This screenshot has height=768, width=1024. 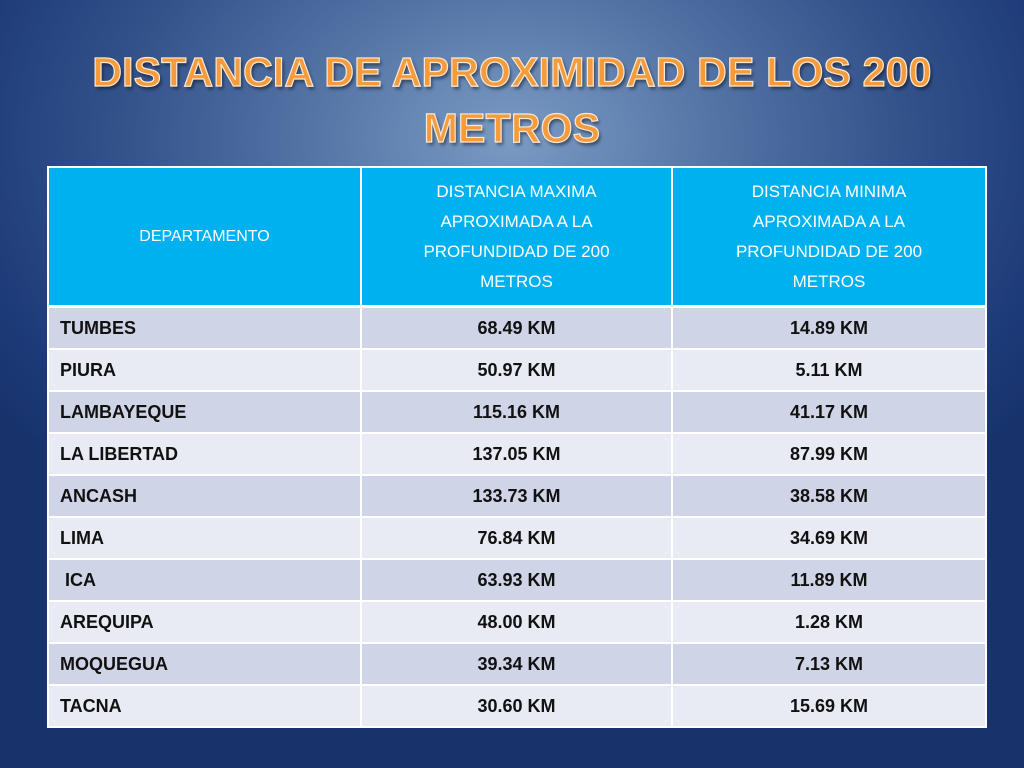 I want to click on cell-distancia-maxima: 133.73 KM, so click(x=516, y=496).